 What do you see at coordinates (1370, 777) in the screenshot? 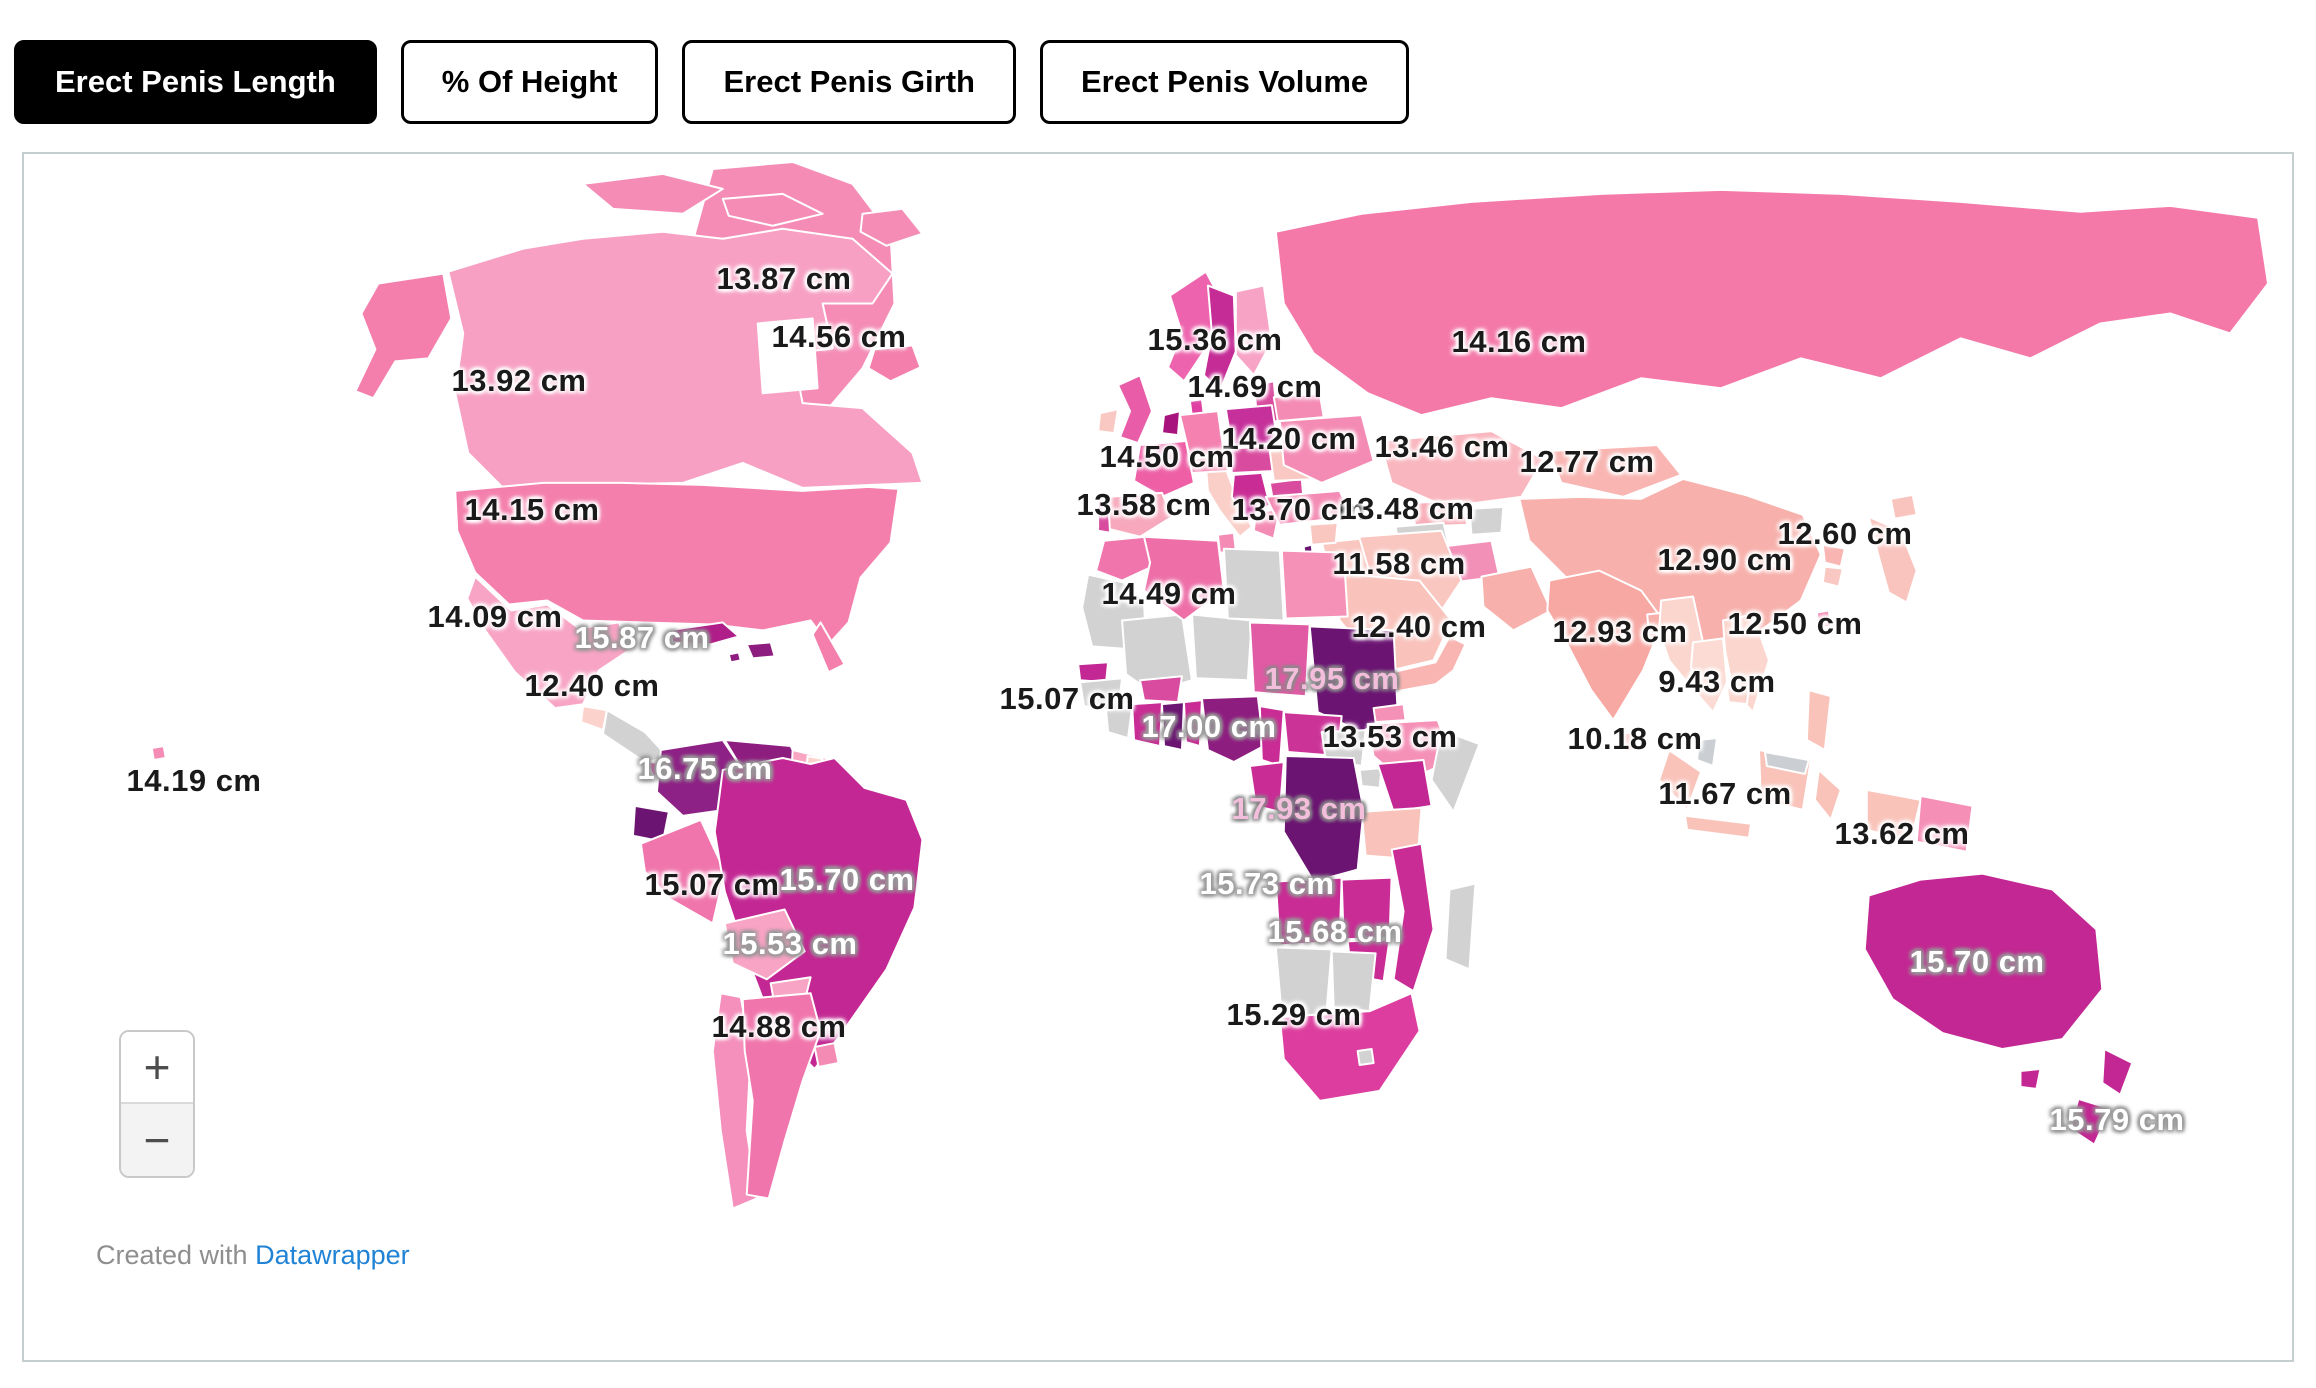
I see `country-uganda` at bounding box center [1370, 777].